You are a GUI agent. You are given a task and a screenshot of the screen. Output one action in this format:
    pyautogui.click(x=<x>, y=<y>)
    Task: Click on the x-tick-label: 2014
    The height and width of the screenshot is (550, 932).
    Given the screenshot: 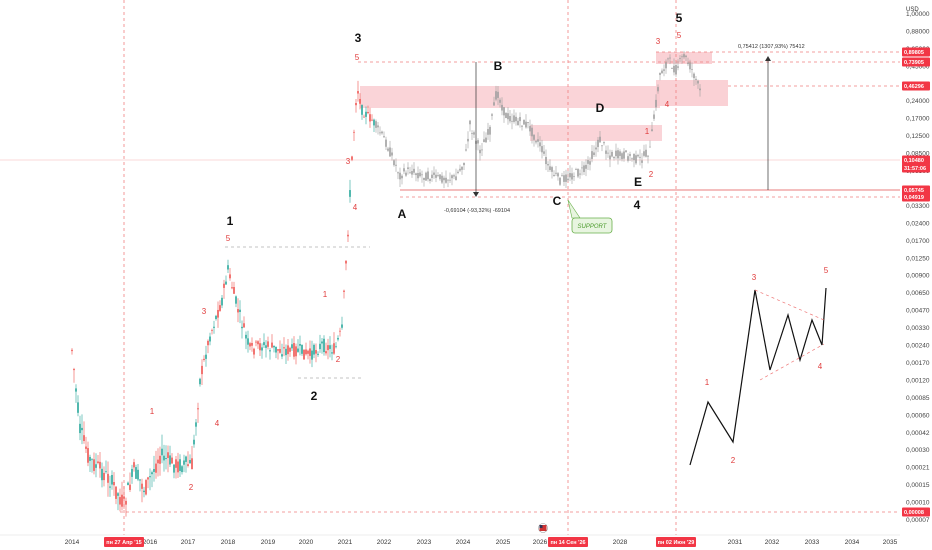 What is the action you would take?
    pyautogui.click(x=72, y=542)
    